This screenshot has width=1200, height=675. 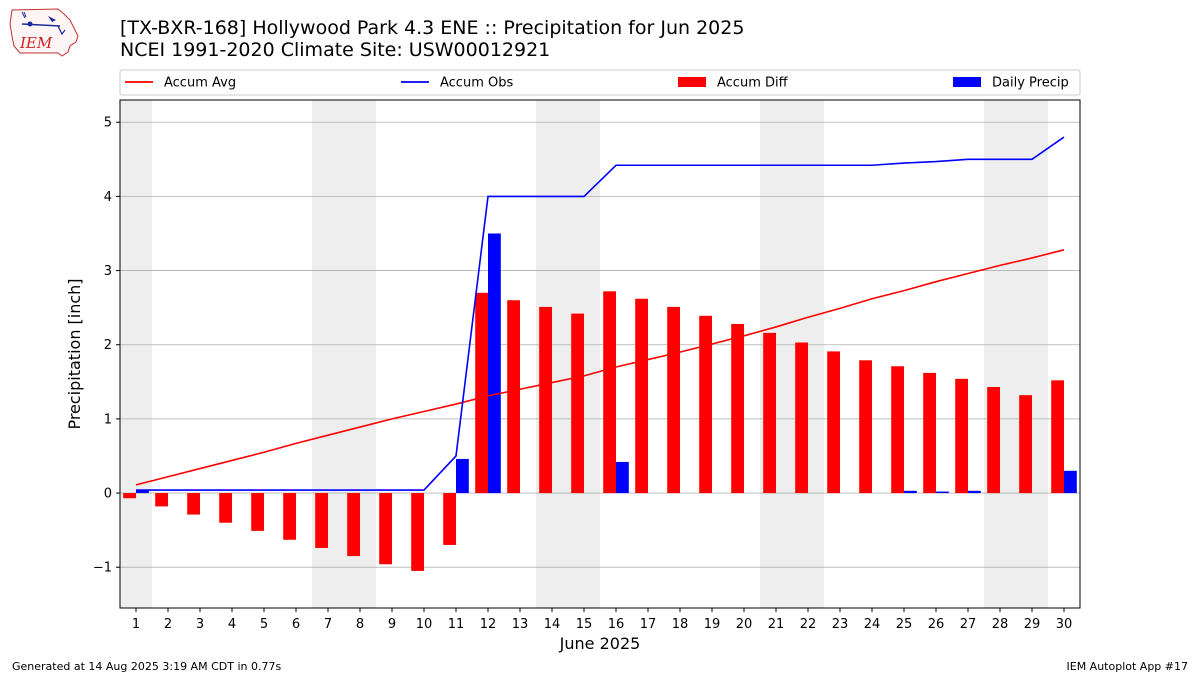 What do you see at coordinates (968, 624) in the screenshot?
I see `x-tick-label: 27` at bounding box center [968, 624].